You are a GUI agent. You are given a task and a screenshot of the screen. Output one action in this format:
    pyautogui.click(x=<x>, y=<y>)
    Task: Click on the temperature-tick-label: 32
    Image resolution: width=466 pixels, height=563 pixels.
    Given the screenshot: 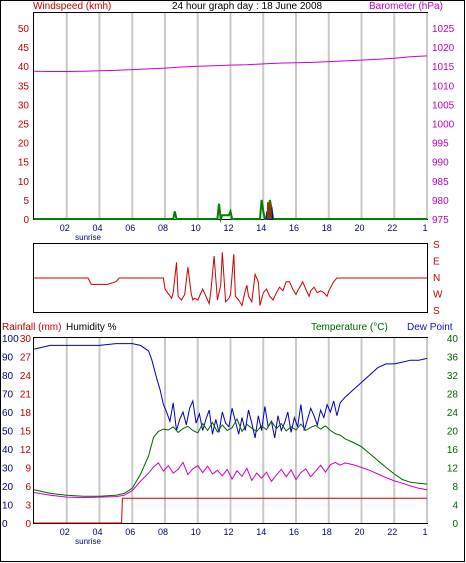 What is the action you would take?
    pyautogui.click(x=453, y=376)
    